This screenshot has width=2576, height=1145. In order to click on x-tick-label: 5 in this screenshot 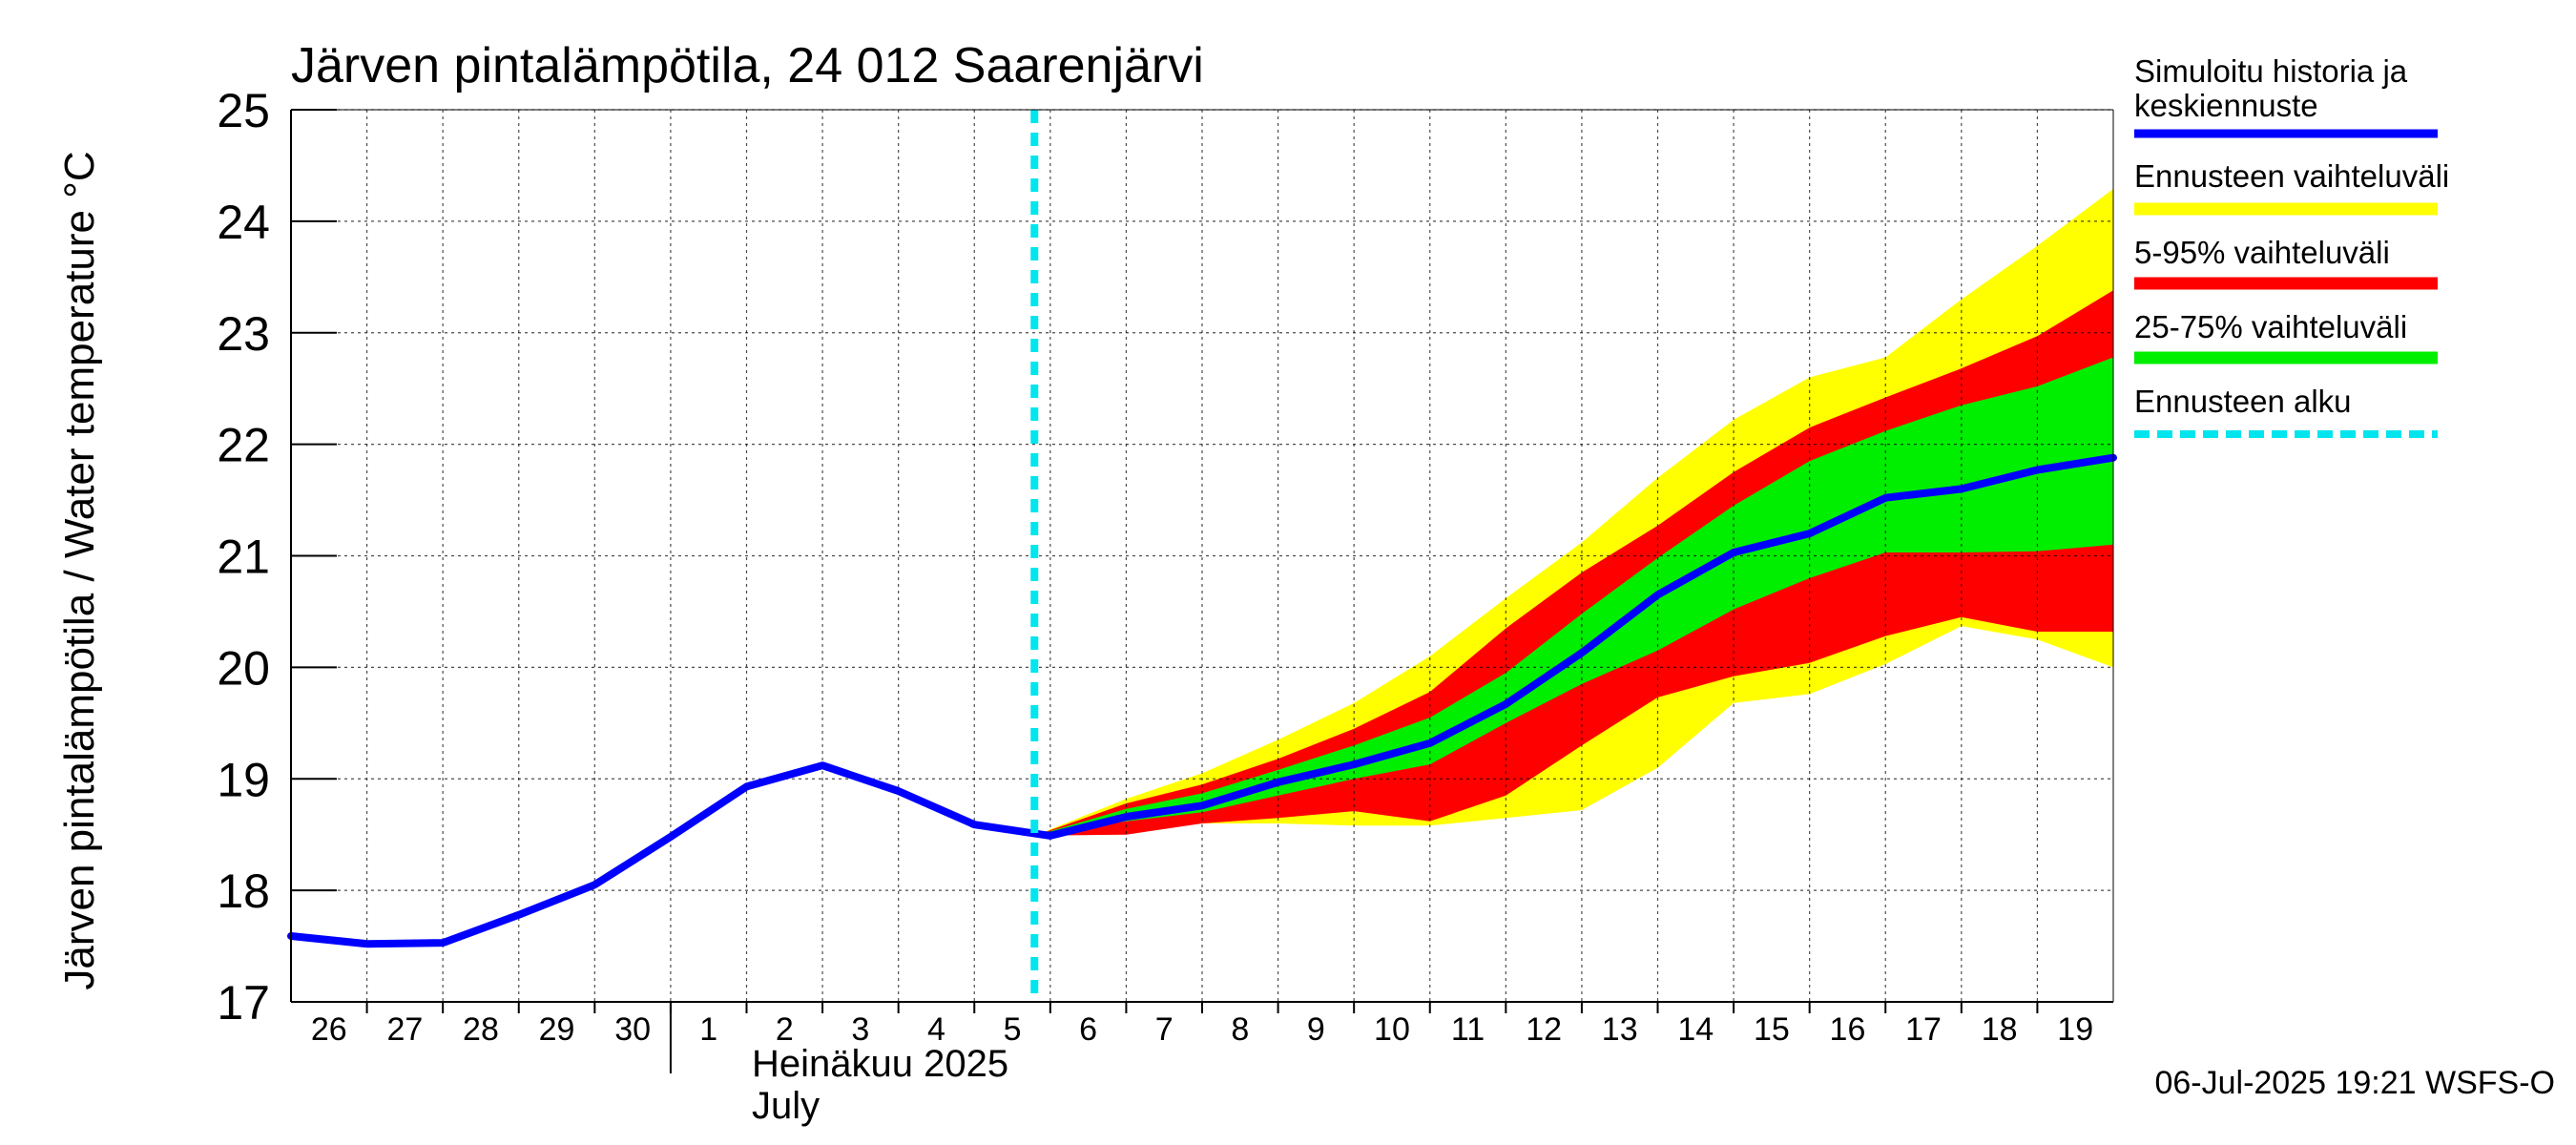, I will do `click(1013, 1029)`.